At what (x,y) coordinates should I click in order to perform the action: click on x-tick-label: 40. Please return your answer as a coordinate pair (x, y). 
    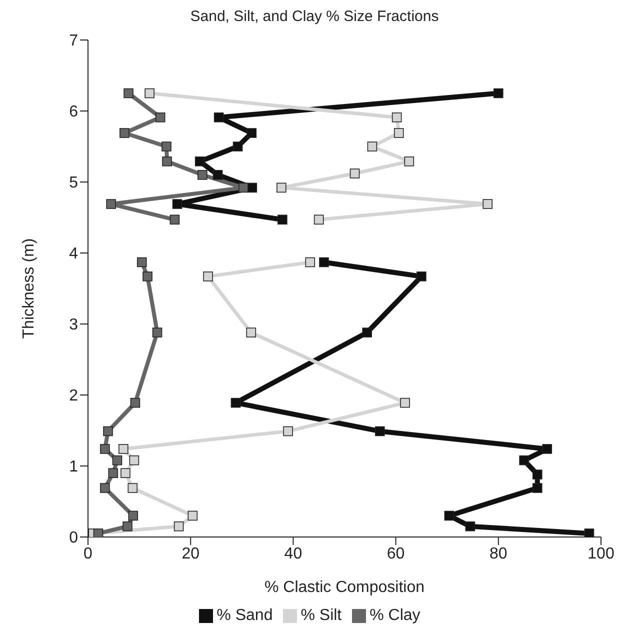
    Looking at the image, I should click on (293, 553).